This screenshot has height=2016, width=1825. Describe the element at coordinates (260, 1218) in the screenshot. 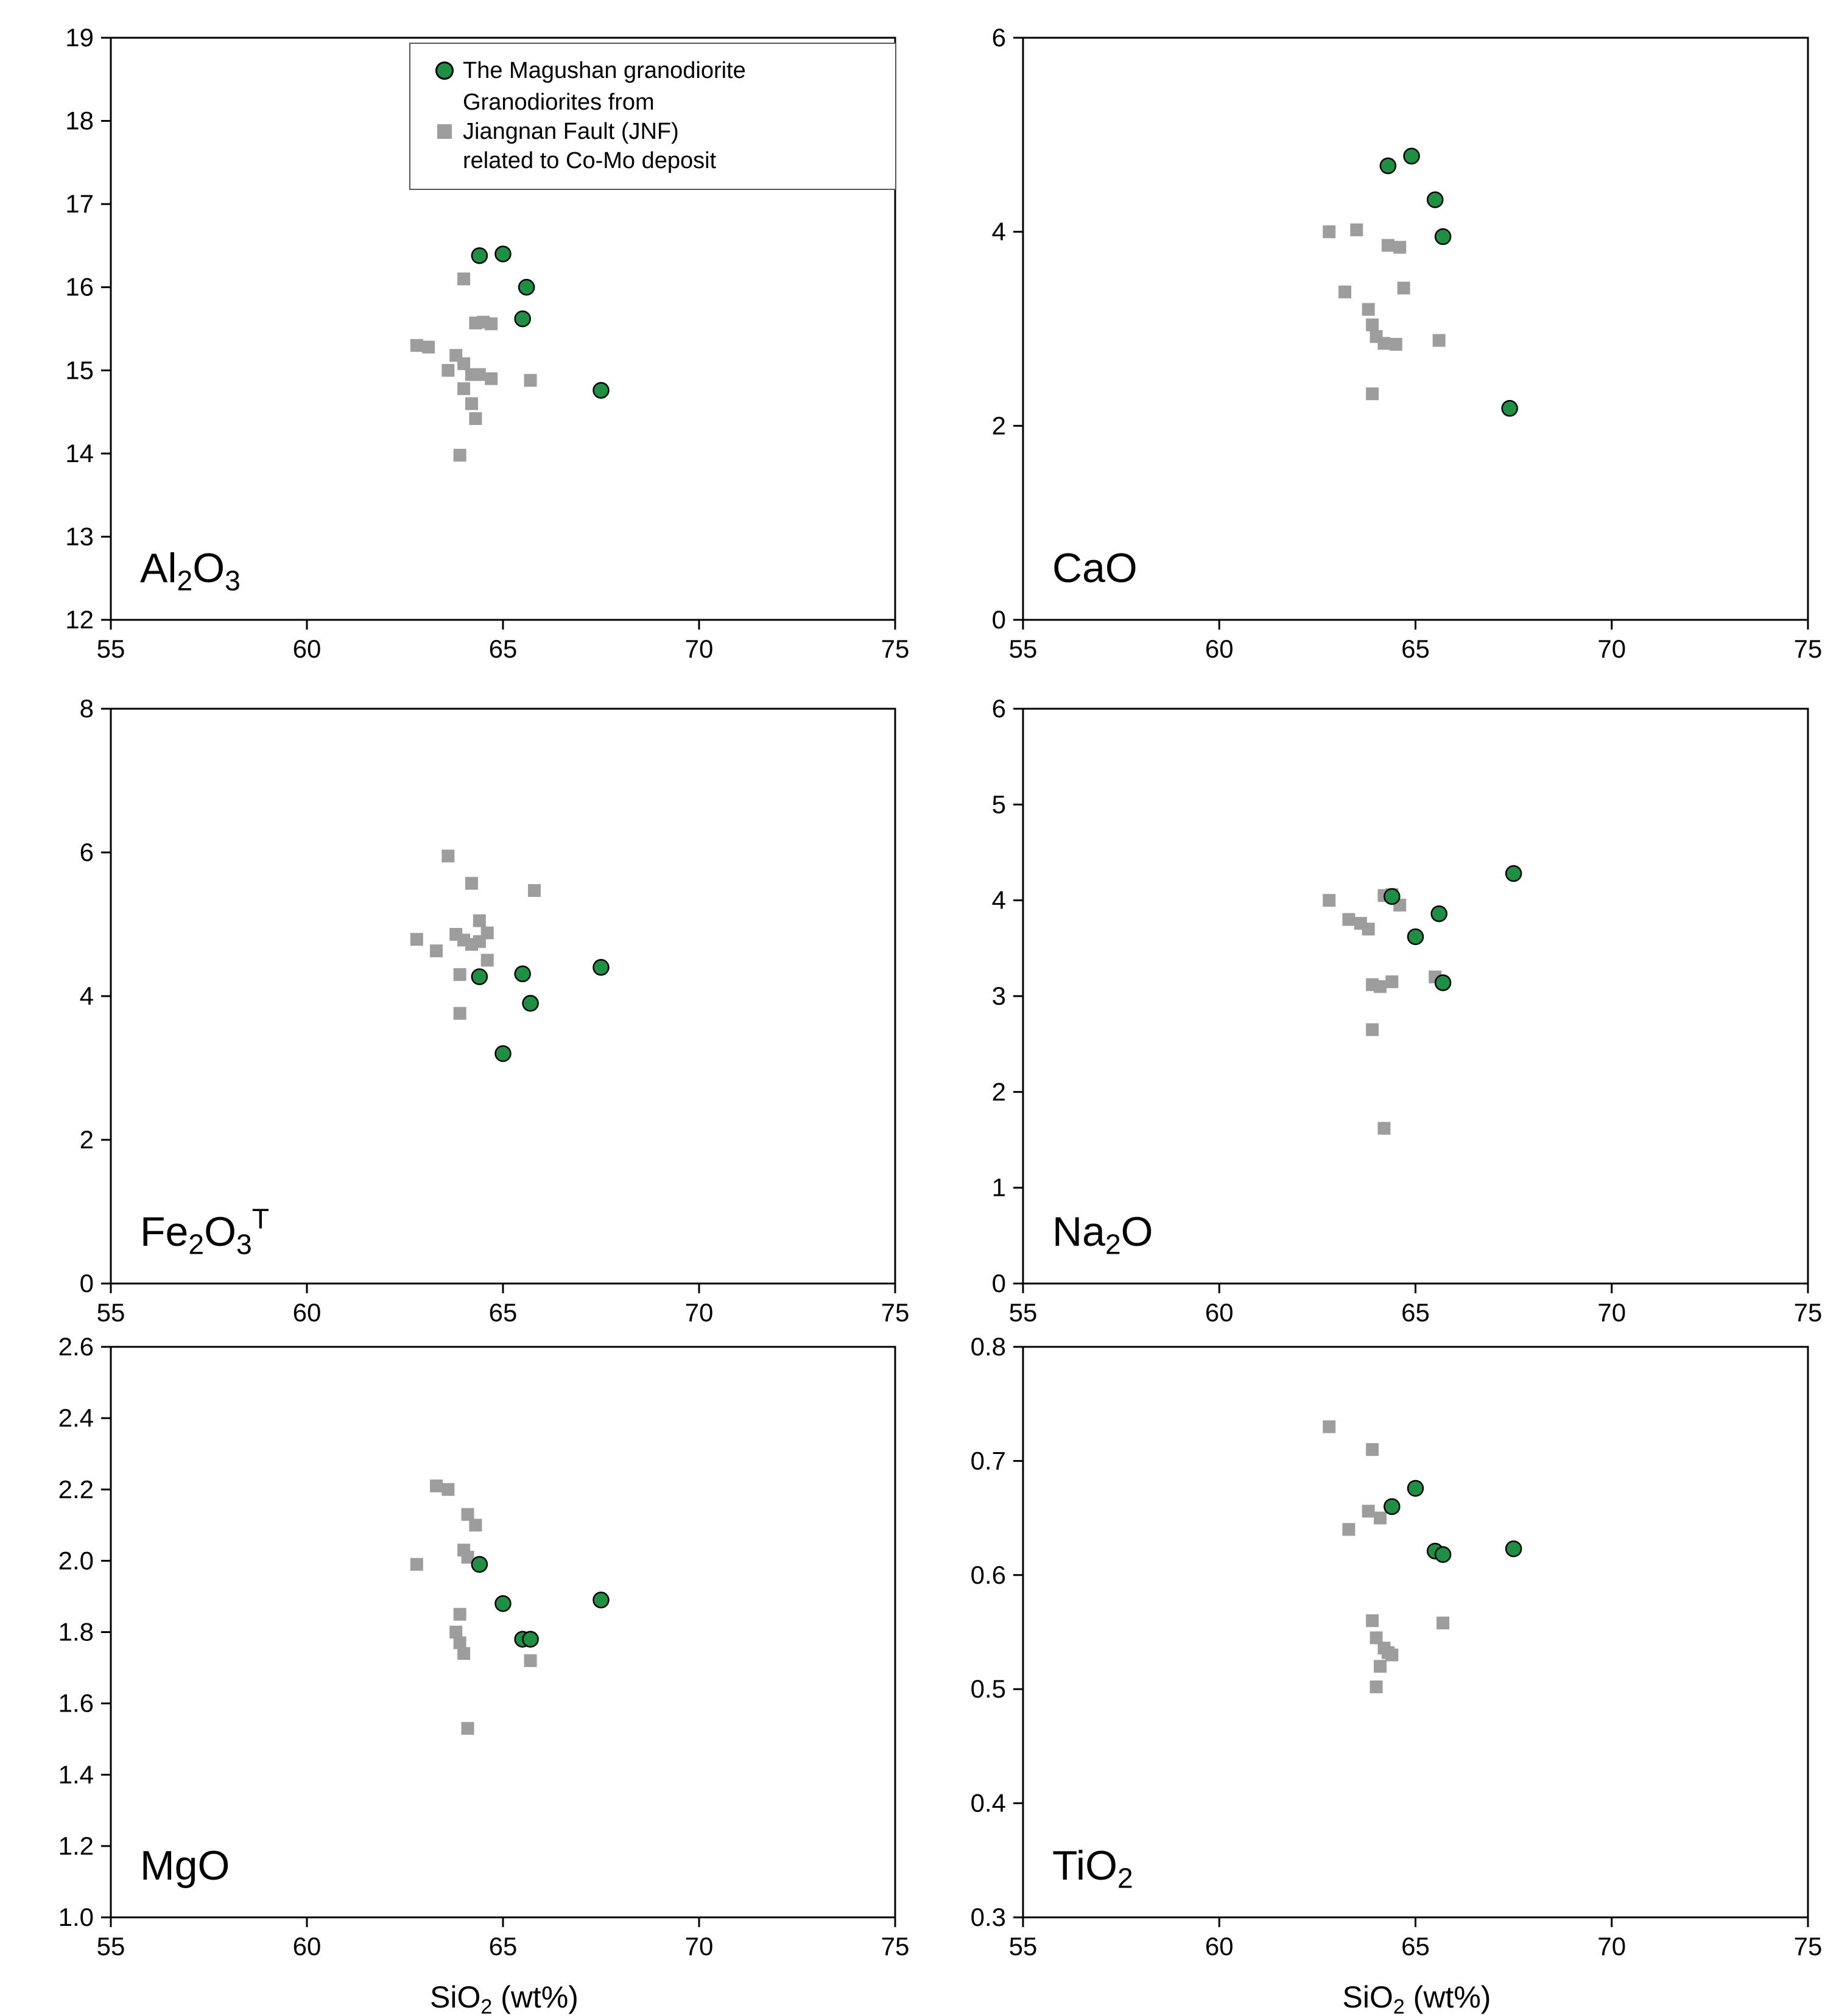

I see `text-part: T` at that location.